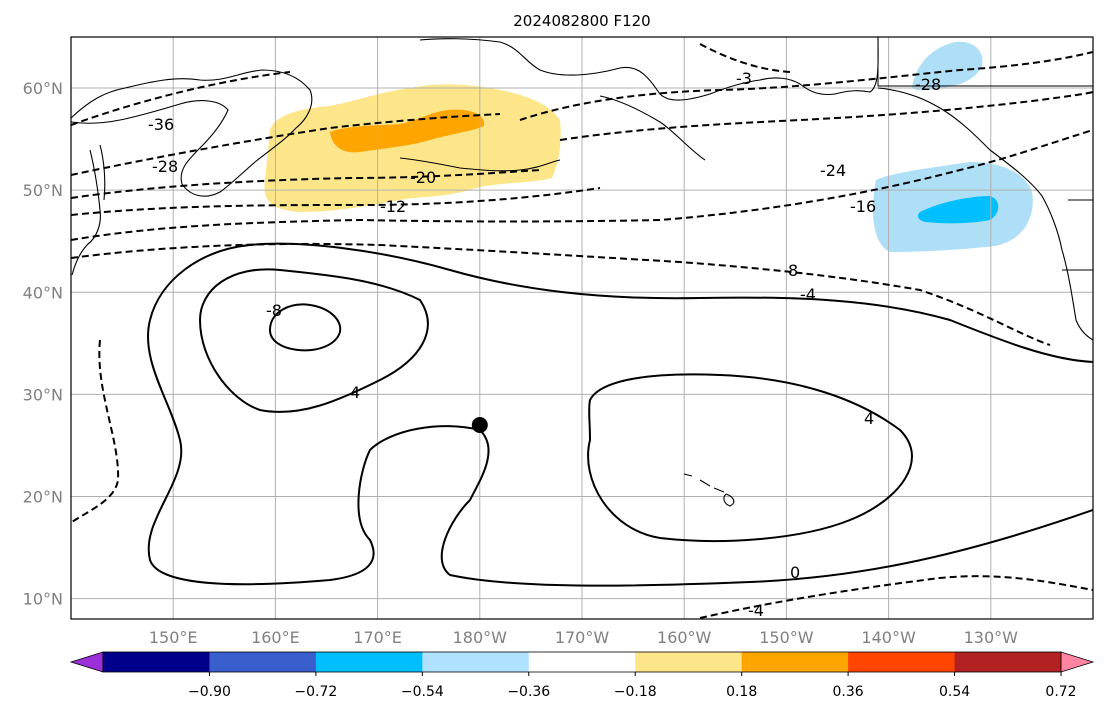 The image size is (1105, 712). Describe the element at coordinates (947, 66) in the screenshot. I see `shade-negative-north` at that location.